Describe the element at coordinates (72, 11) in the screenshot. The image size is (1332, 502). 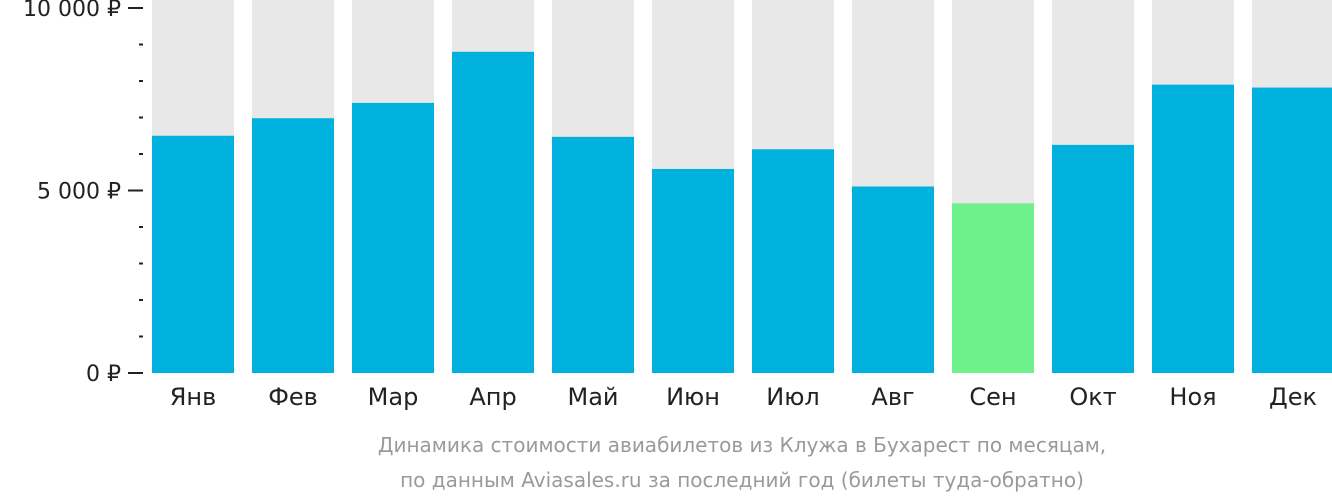
I see `y-tick-label-3: 10 000 ₽` at that location.